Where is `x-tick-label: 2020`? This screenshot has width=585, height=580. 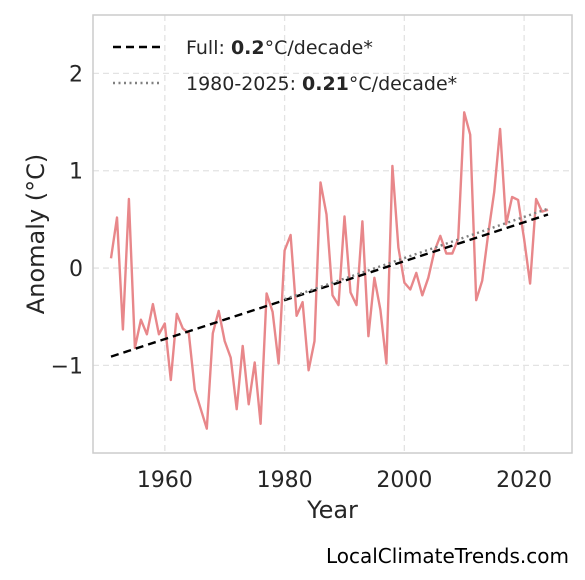 x-tick-label: 2020 is located at coordinates (524, 480).